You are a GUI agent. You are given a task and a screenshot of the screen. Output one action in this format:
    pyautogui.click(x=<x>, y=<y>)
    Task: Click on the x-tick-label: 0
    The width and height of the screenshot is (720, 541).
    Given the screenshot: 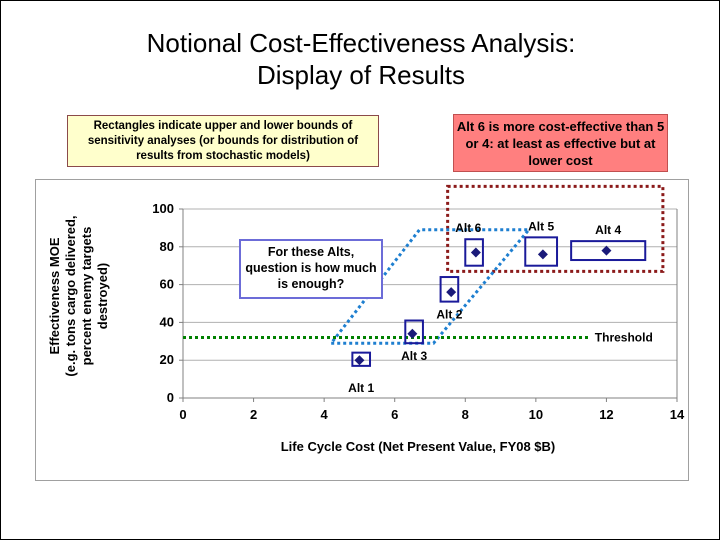 What is the action you would take?
    pyautogui.click(x=182, y=414)
    